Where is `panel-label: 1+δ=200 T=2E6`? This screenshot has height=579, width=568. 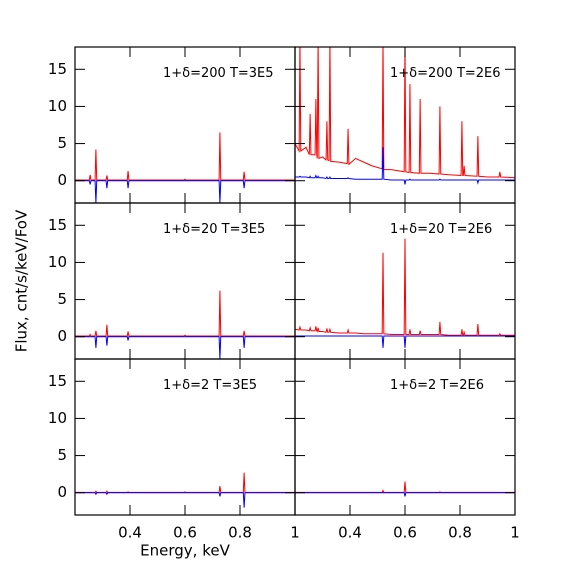
panel-label: 1+δ=200 T=2E6 is located at coordinates (445, 73).